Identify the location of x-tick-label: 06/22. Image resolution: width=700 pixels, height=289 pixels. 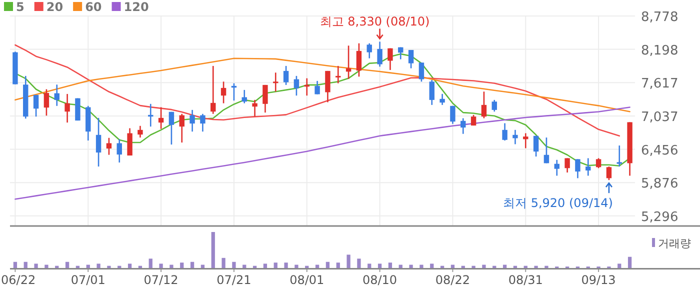
(18, 280).